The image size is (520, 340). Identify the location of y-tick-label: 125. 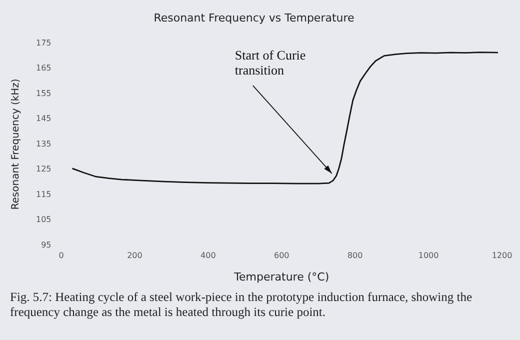
(44, 169).